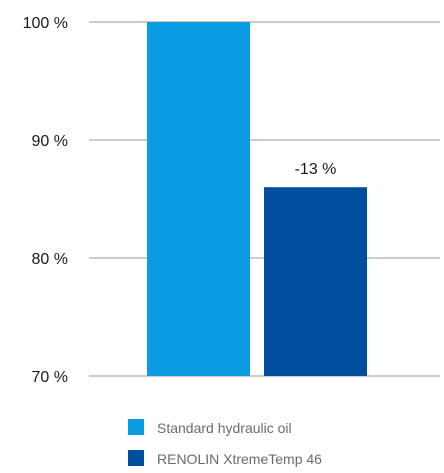  Describe the element at coordinates (224, 428) in the screenshot. I see `legend-label: Standard hydraulic oil` at that location.